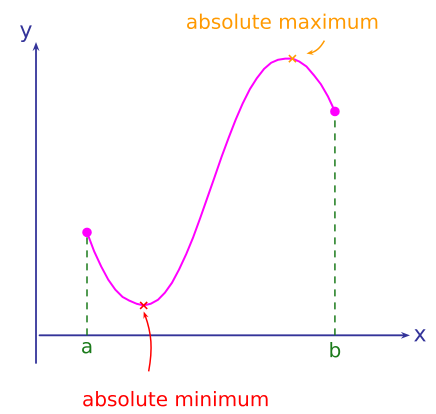 The image size is (436, 414). I want to click on y-axis-title: y, so click(26, 33).